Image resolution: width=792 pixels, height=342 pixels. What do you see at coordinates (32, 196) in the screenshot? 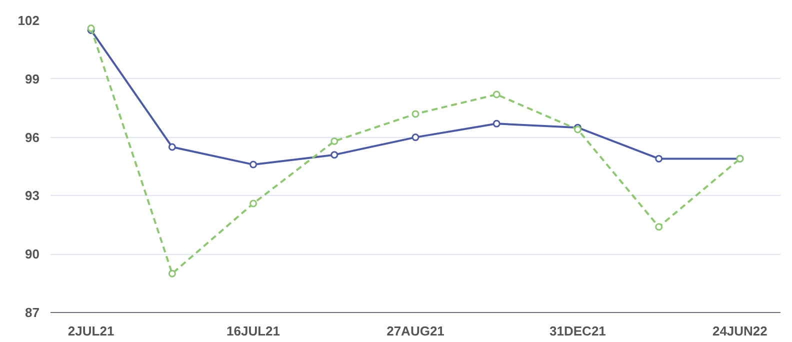
I see `y-tick-label: 93` at bounding box center [32, 196].